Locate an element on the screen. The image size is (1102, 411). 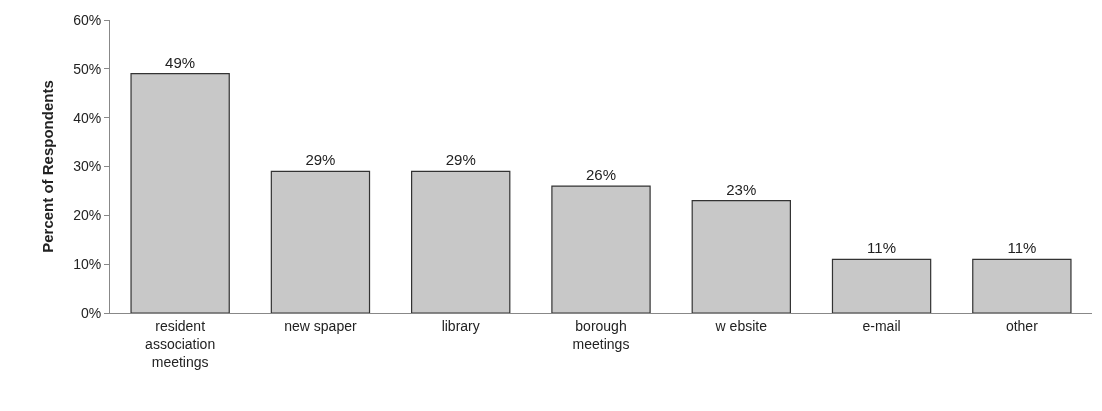
y-tick-label: 50% is located at coordinates (87, 68).